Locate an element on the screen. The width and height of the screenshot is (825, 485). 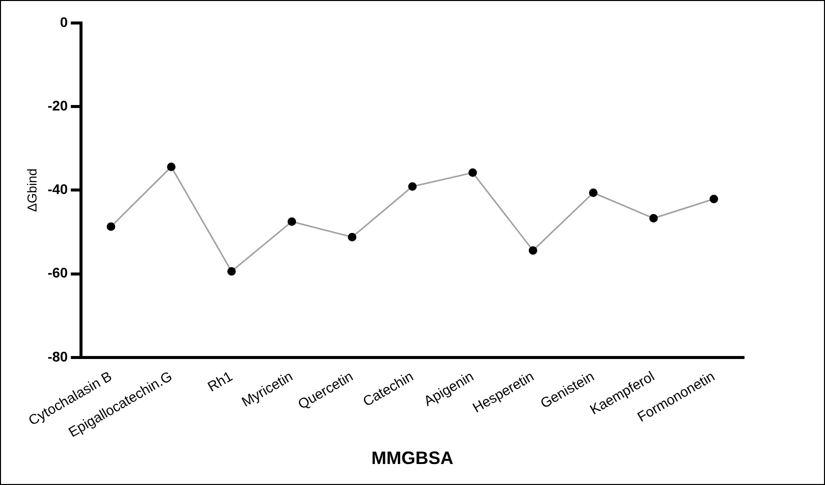
x-tick-label: Rh1 is located at coordinates (220, 381).